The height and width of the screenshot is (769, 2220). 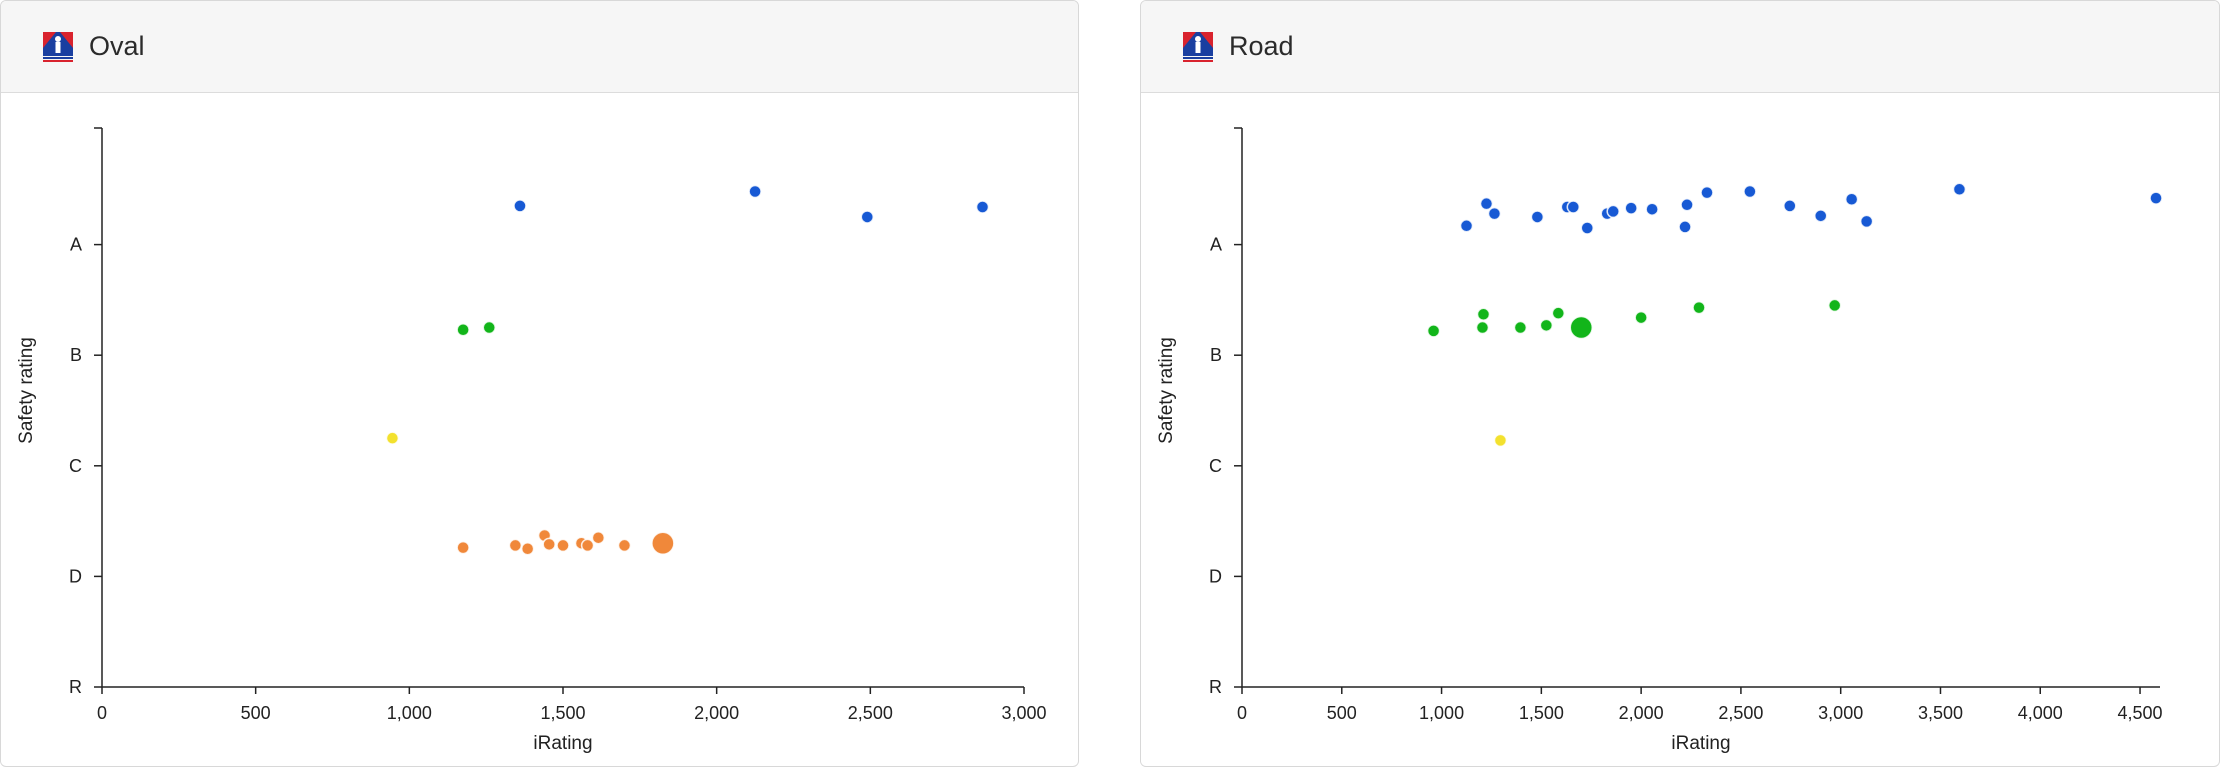 What do you see at coordinates (539, 47) in the screenshot?
I see `oval-panel-header: Oval` at bounding box center [539, 47].